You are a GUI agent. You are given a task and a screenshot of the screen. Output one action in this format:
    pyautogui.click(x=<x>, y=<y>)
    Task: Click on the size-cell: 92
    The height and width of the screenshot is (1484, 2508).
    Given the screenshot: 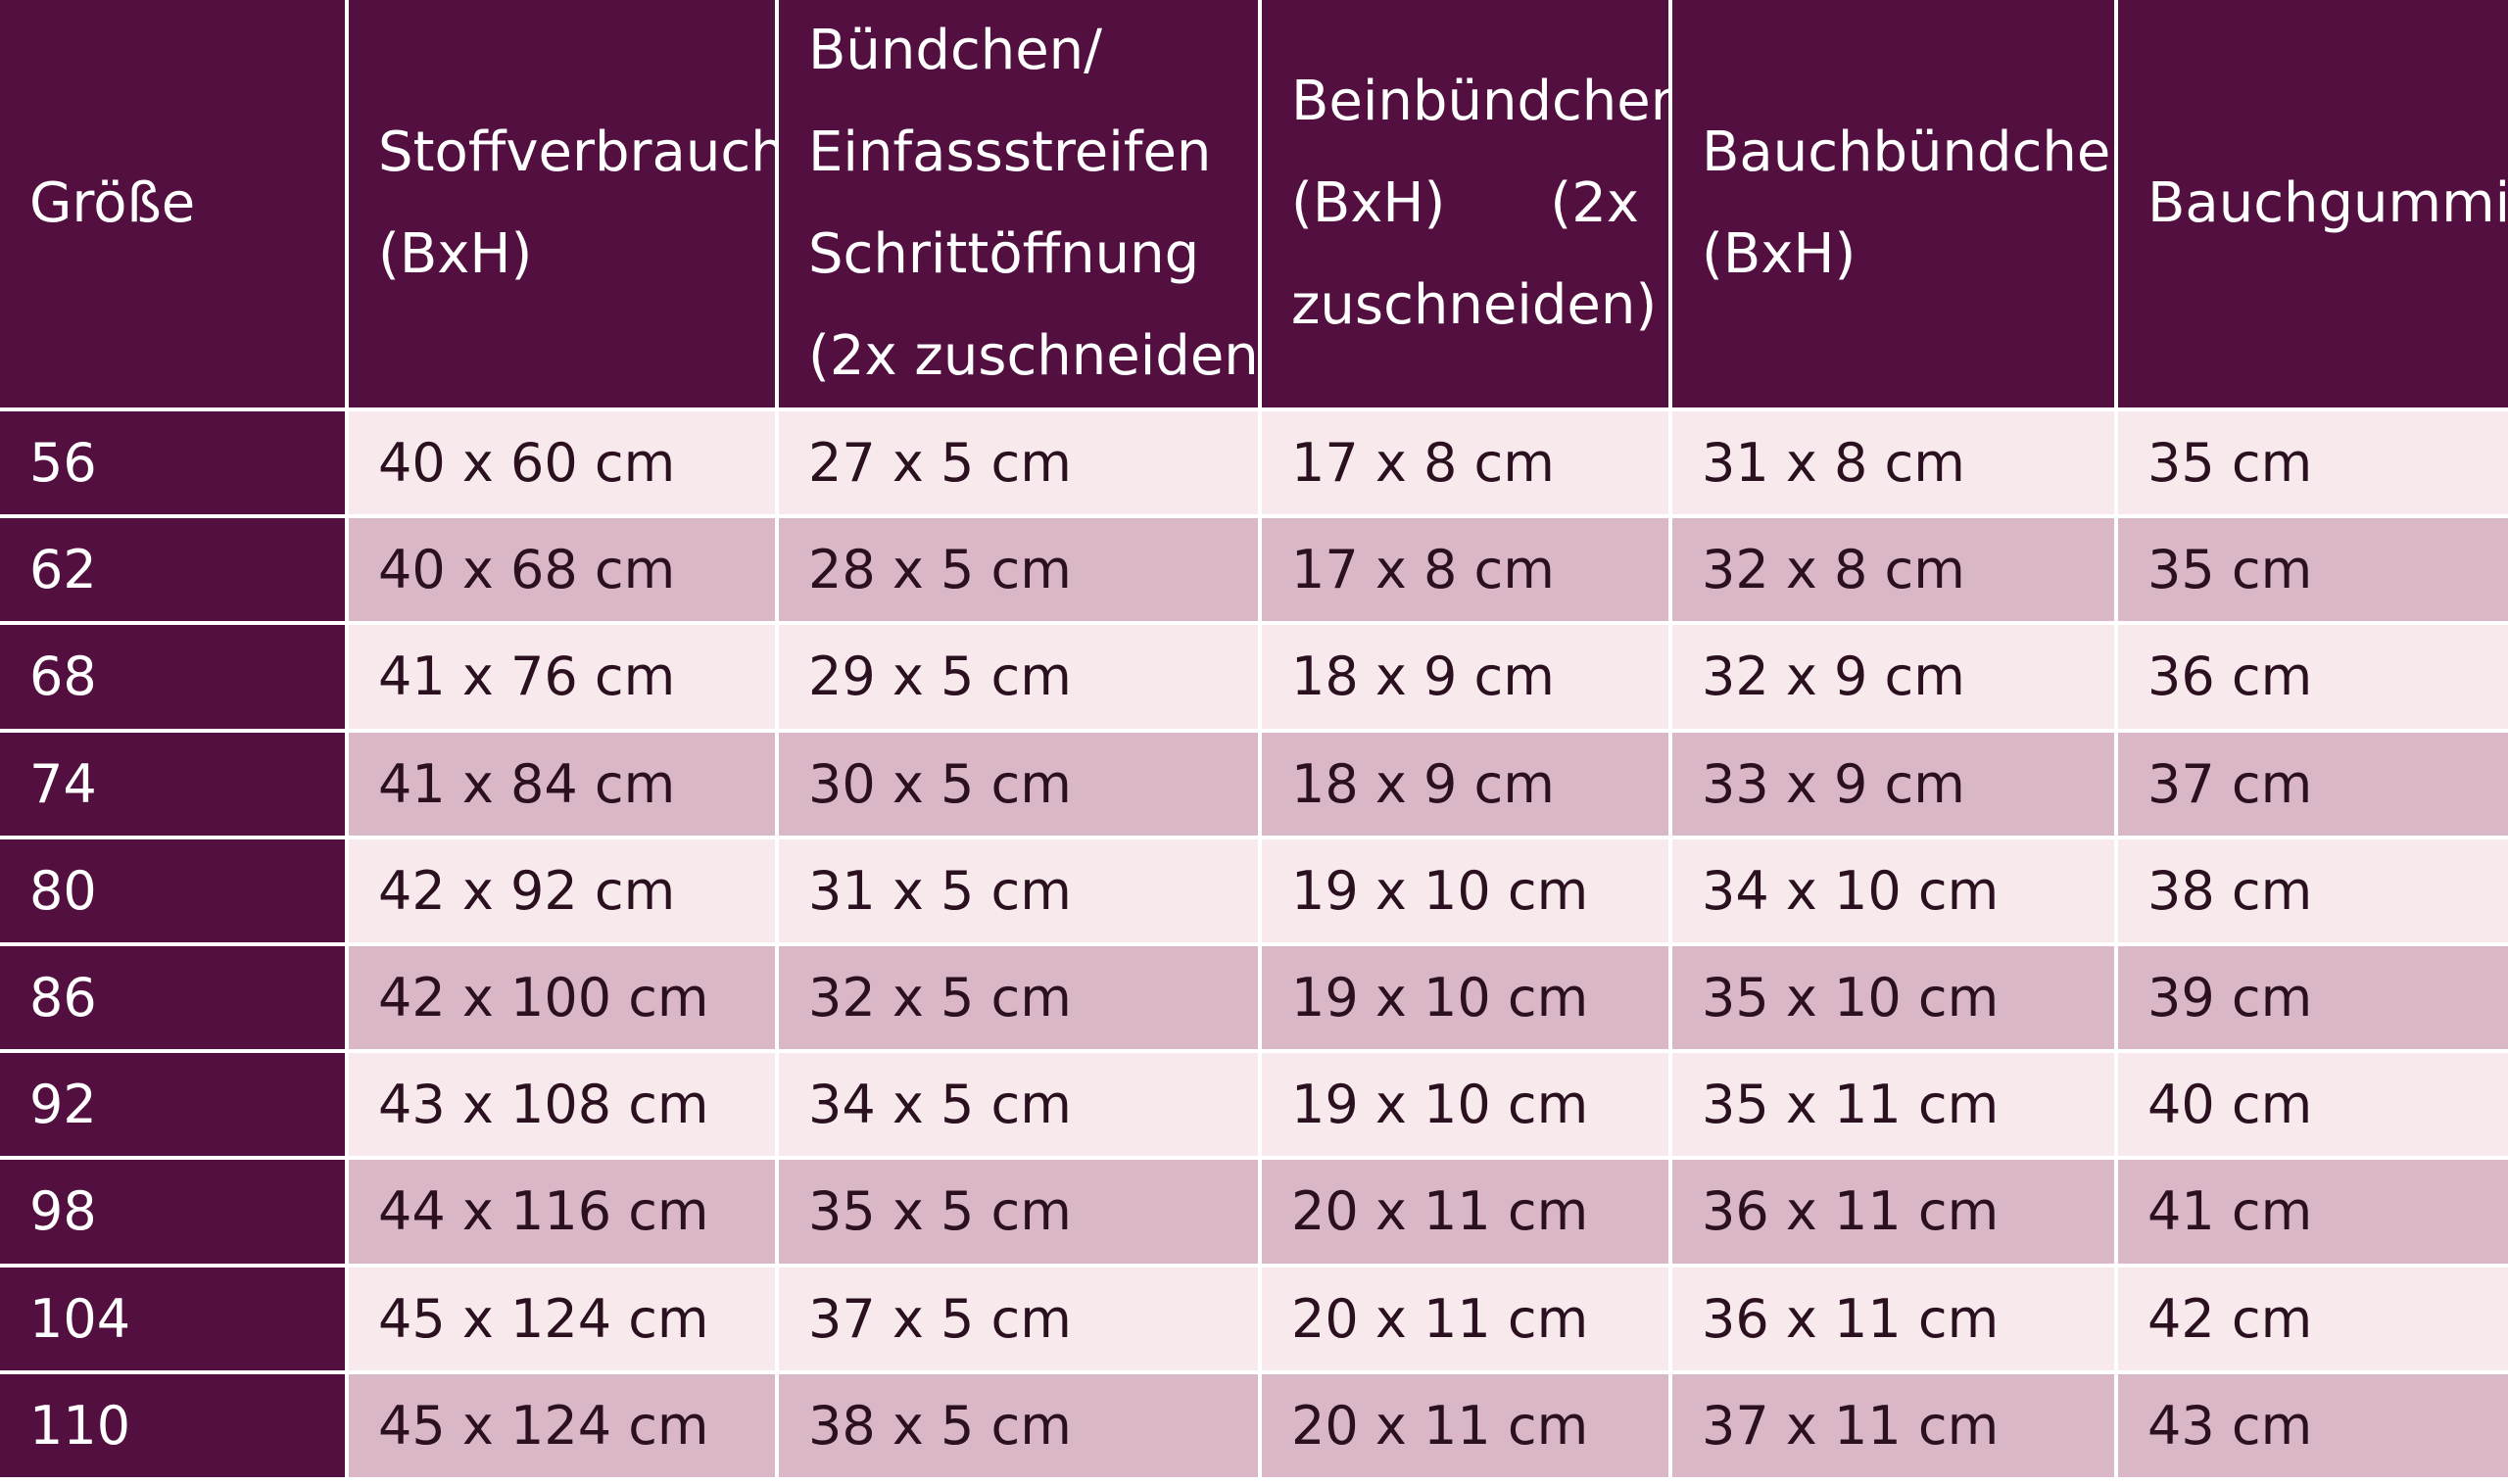 What is the action you would take?
    pyautogui.click(x=174, y=1107)
    